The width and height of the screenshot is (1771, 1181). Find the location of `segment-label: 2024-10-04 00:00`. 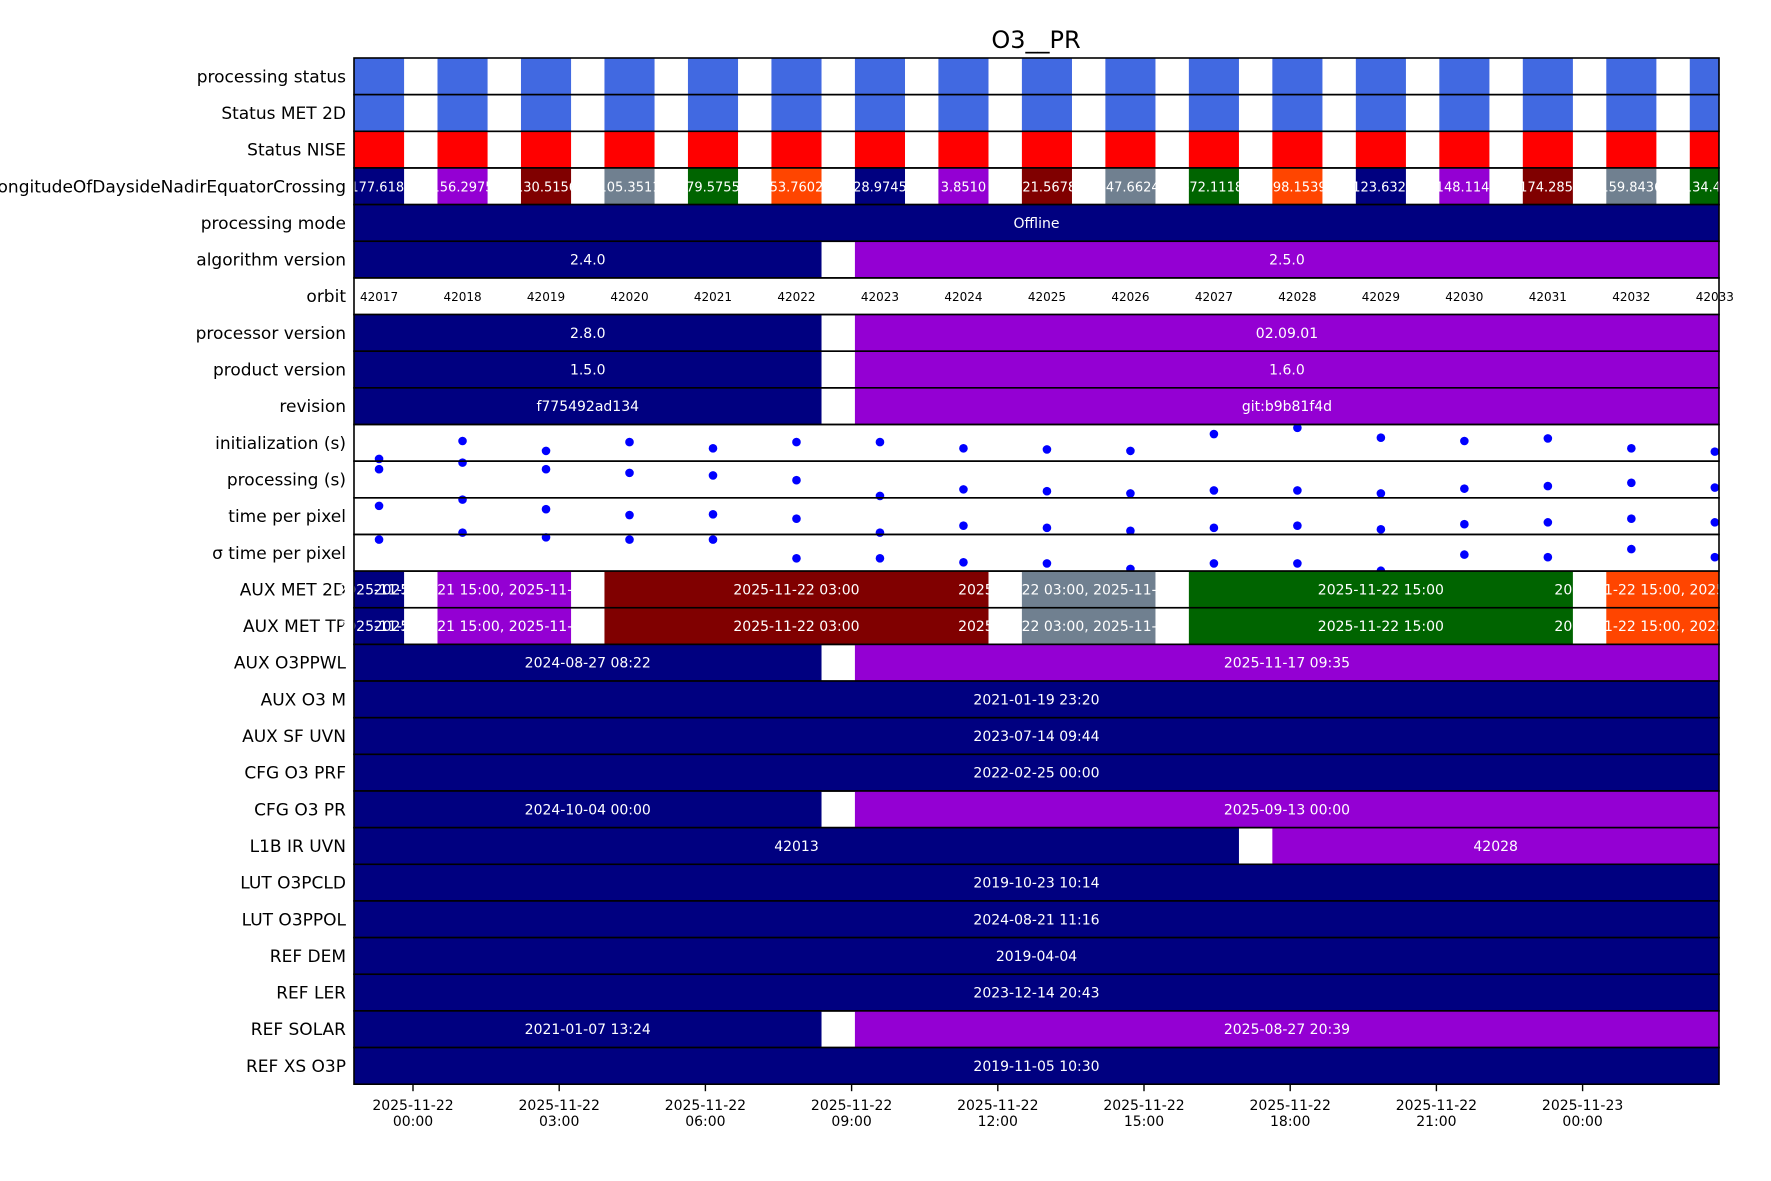

segment-label: 2024-10-04 00:00 is located at coordinates (588, 810).